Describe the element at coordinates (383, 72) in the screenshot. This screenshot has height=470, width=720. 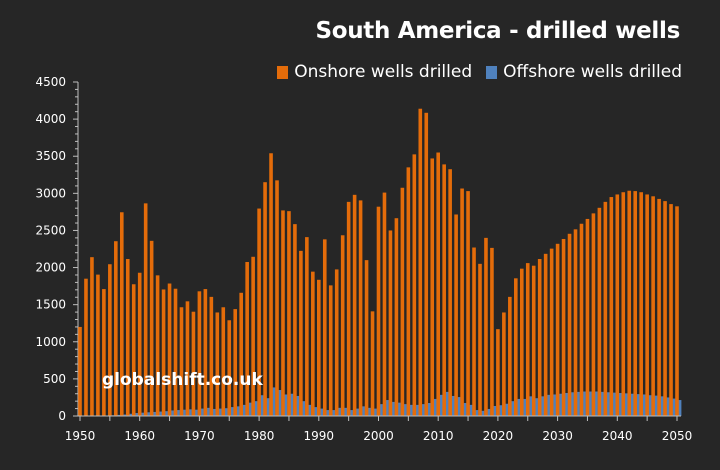
I see `legend-label-onshore: Onshore wells drilled` at that location.